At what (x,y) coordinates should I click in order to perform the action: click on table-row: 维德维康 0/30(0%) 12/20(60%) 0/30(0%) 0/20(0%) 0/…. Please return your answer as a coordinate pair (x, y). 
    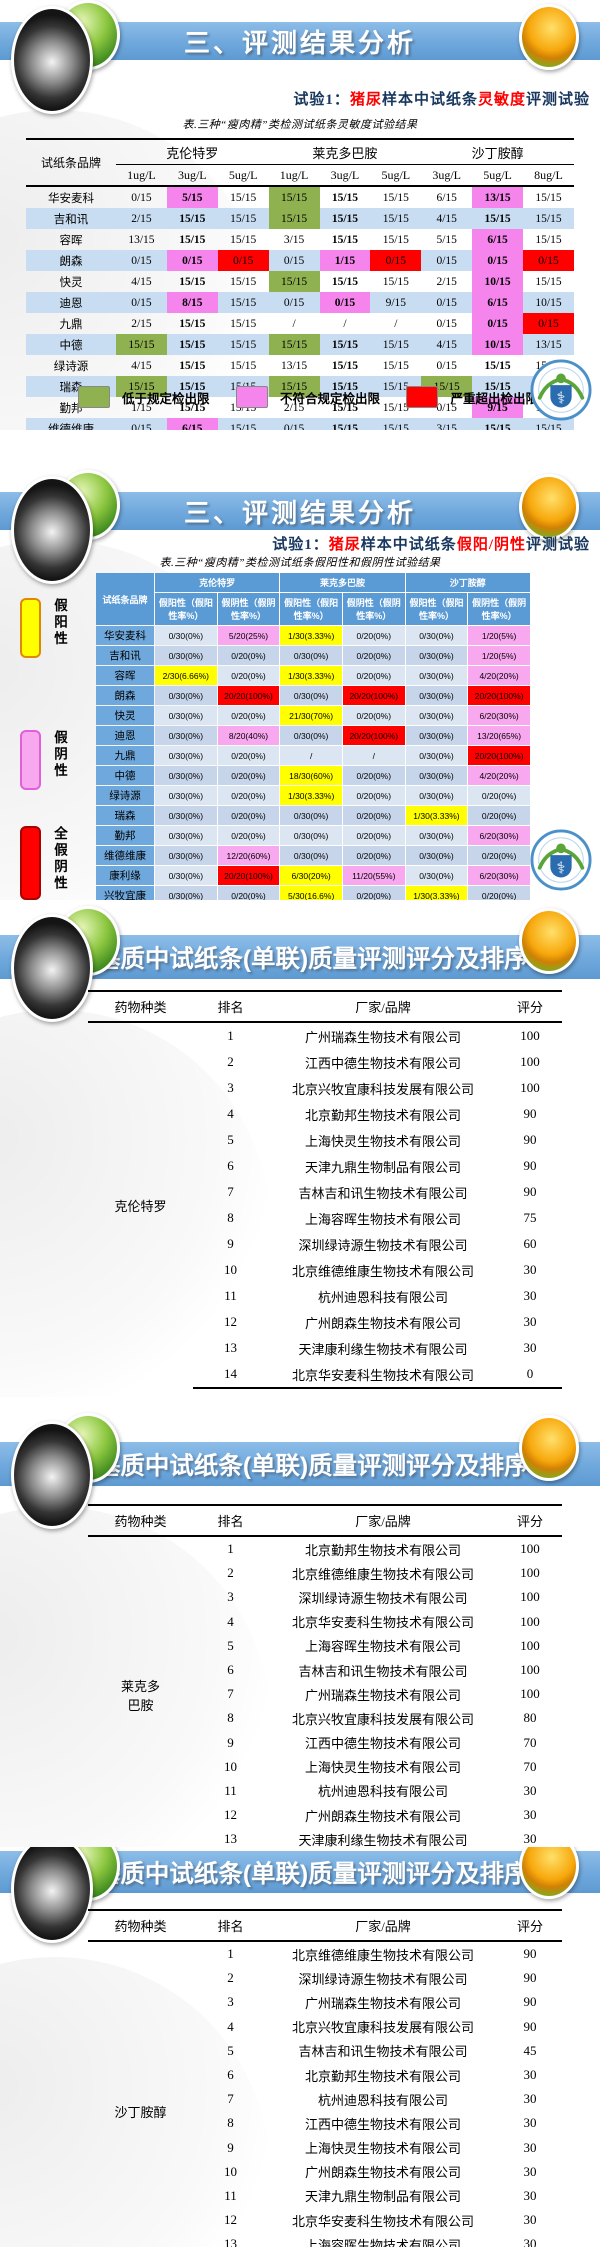
    Looking at the image, I should click on (313, 855).